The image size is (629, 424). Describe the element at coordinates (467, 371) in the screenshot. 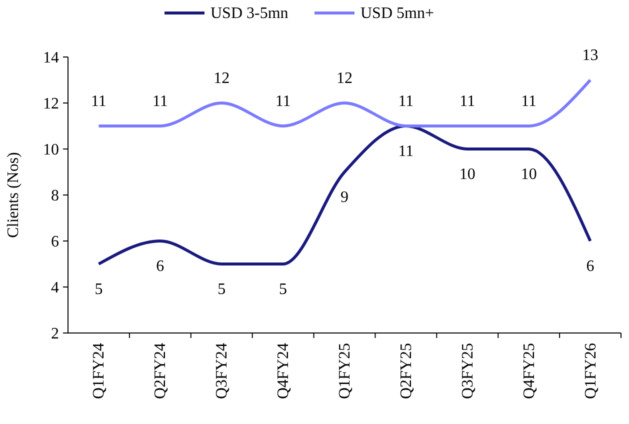

I see `x-tick-label: Q3FY25` at that location.